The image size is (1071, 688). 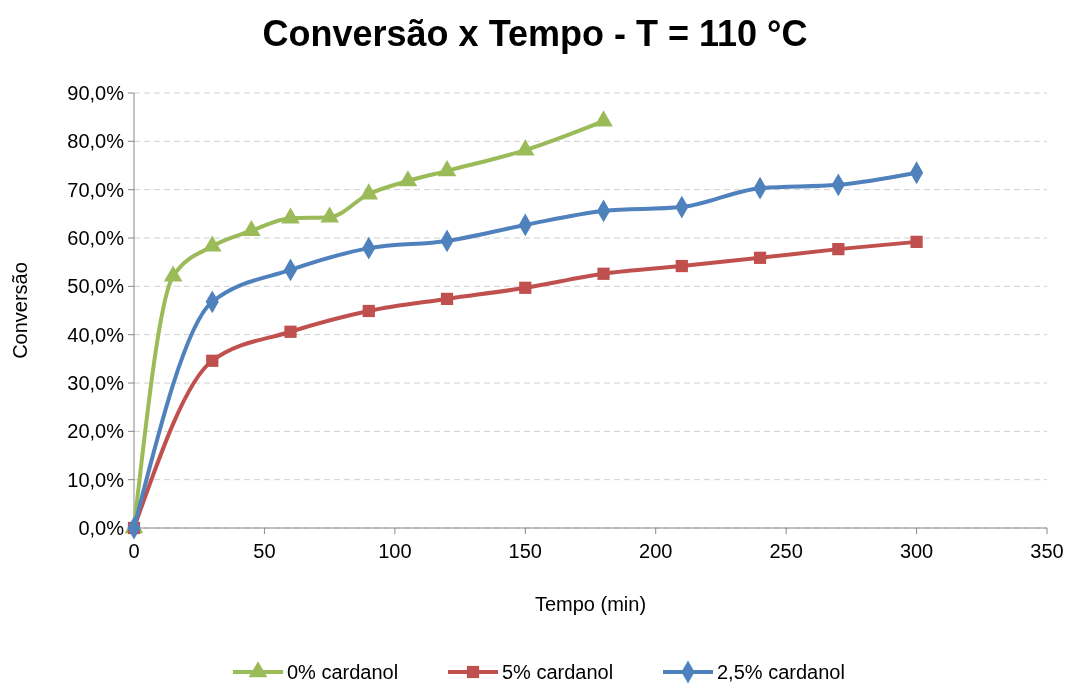 I want to click on x-tick-label: 200, so click(x=656, y=551).